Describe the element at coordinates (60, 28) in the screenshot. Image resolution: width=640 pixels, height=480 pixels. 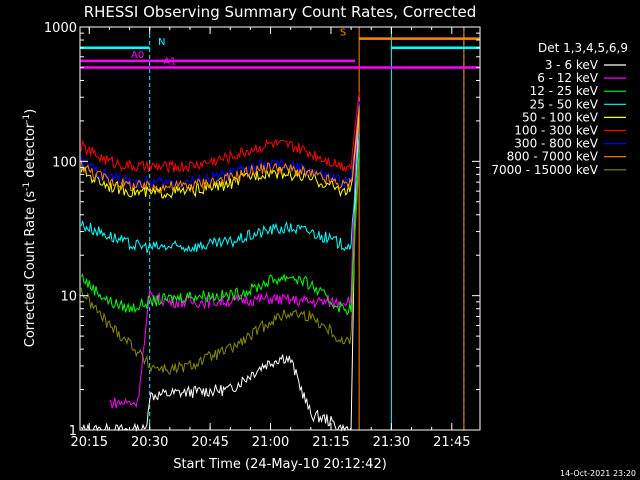
I see `y-tick-label-3: 1000` at that location.